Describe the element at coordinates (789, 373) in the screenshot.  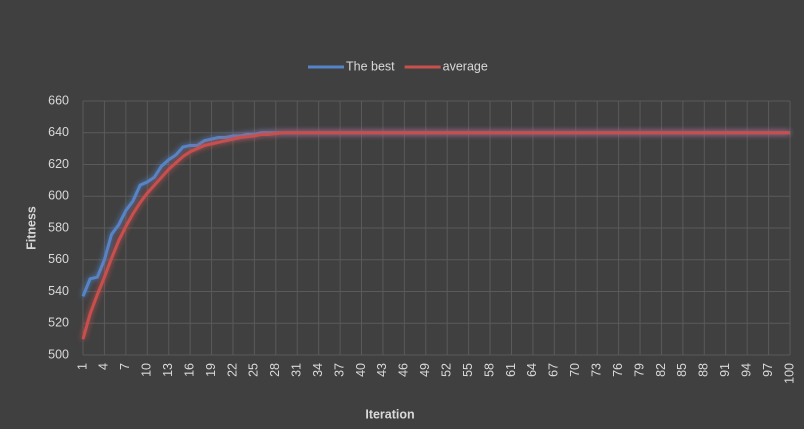
I see `x-tick-label: 100` at that location.